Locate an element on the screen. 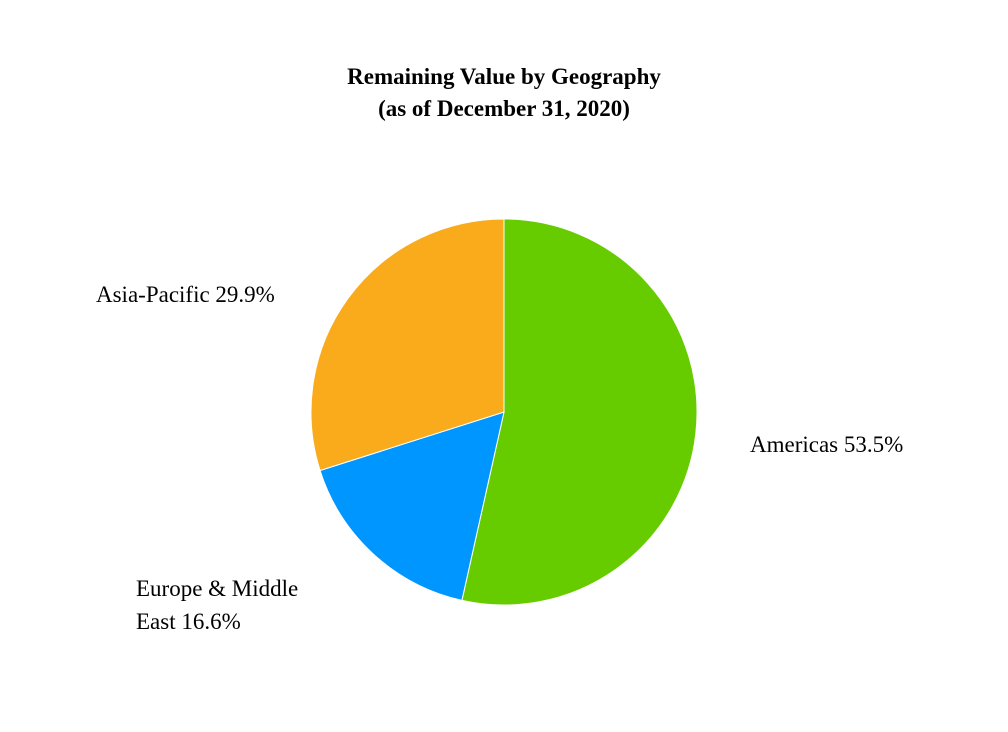 This screenshot has width=1008, height=732. slice-label-line: Asia-Pacific 29.9% is located at coordinates (185, 294).